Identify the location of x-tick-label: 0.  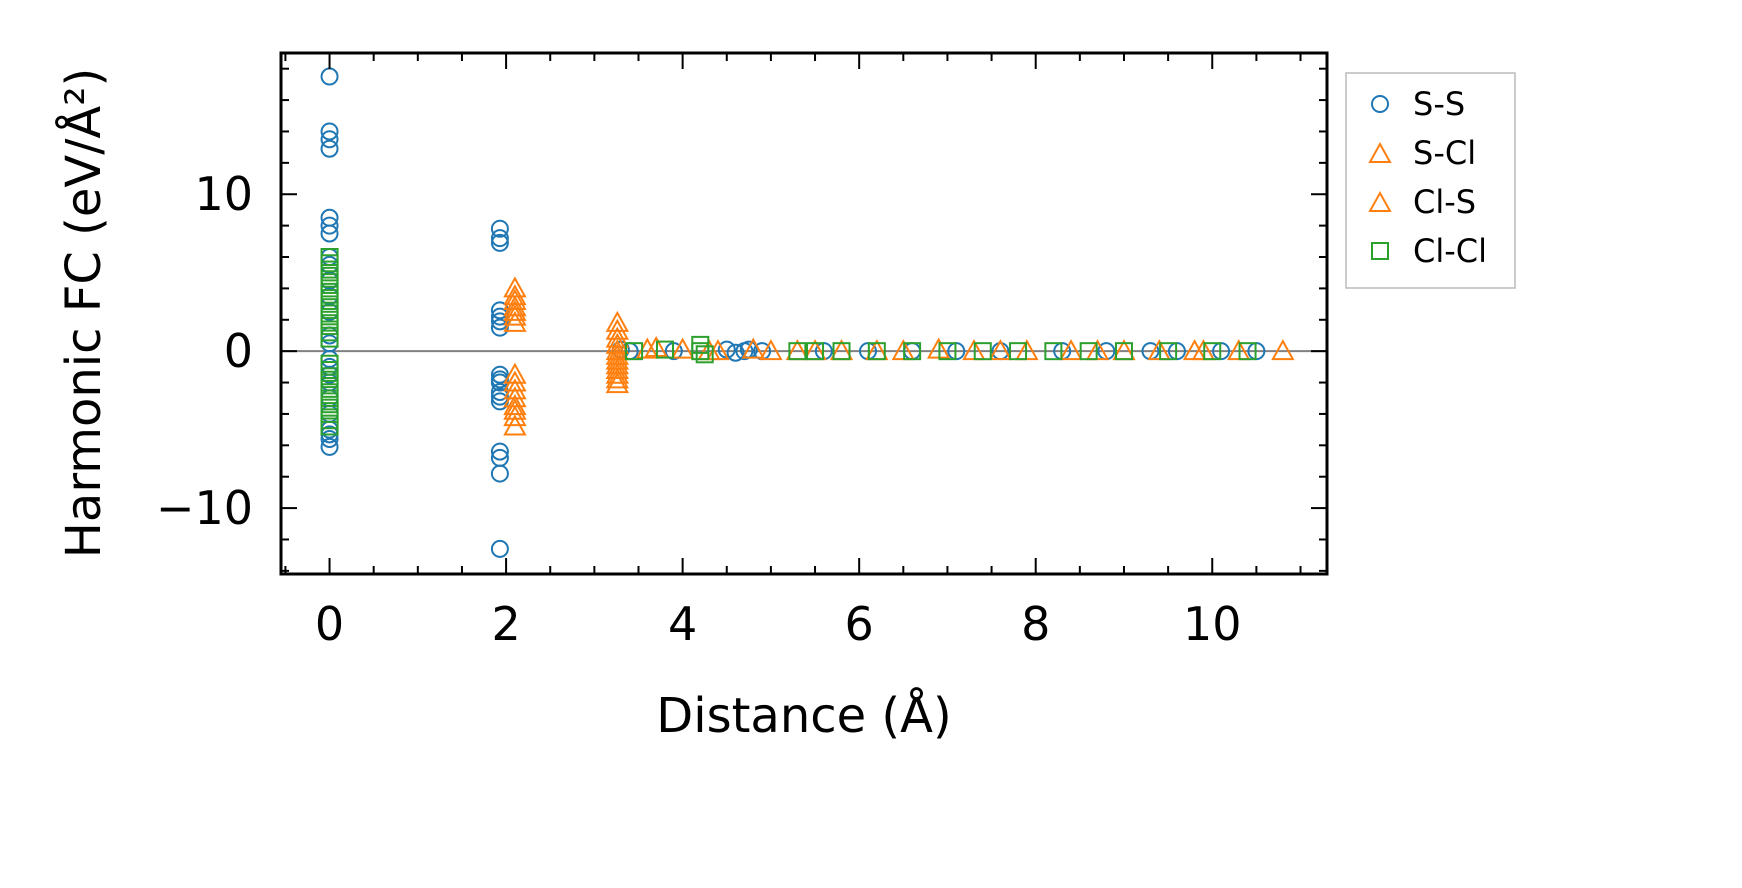
(329, 624).